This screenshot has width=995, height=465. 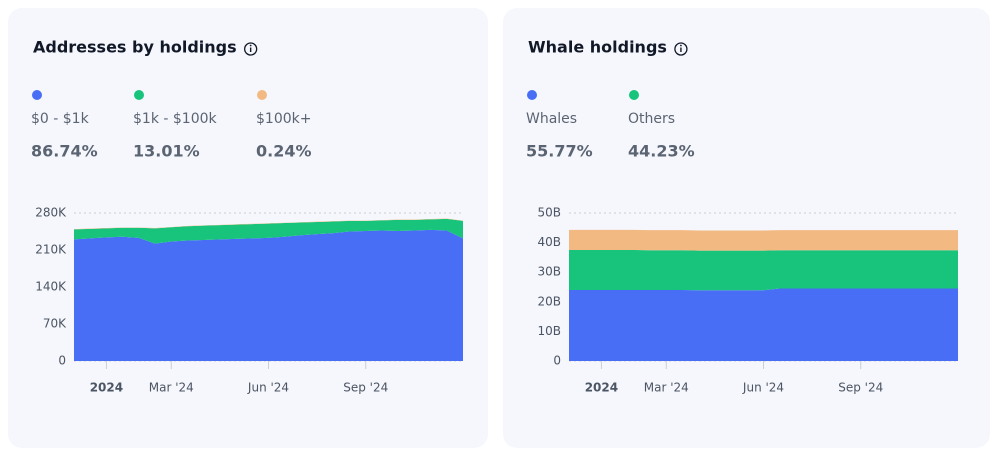 I want to click on legend-label: Others, so click(x=651, y=119).